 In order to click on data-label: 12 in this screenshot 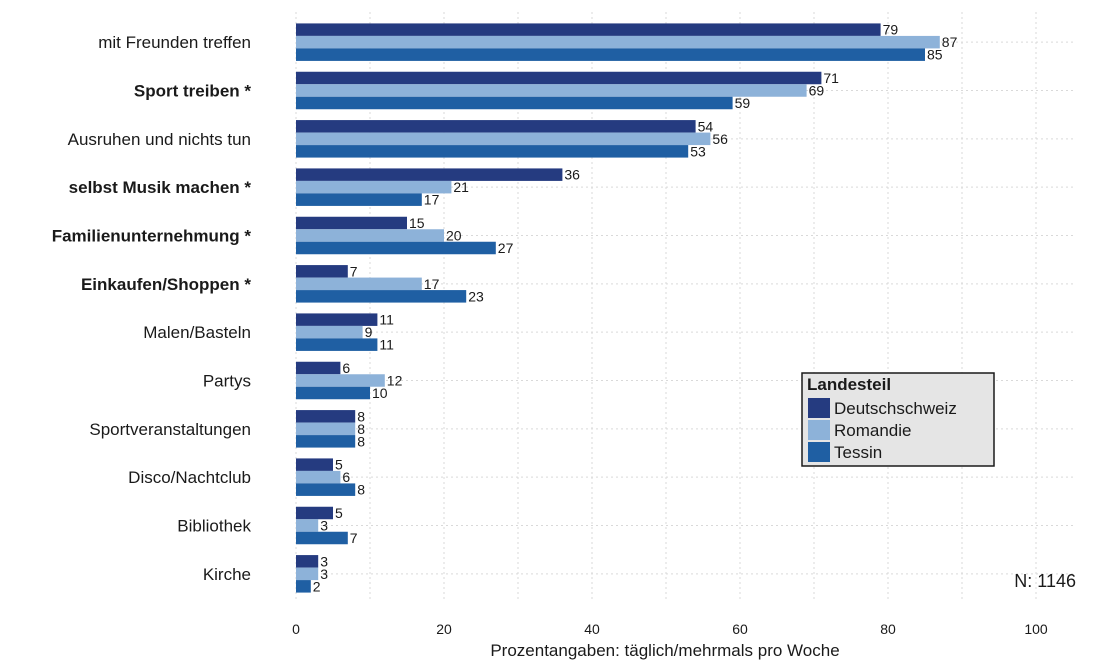, I will do `click(395, 381)`.